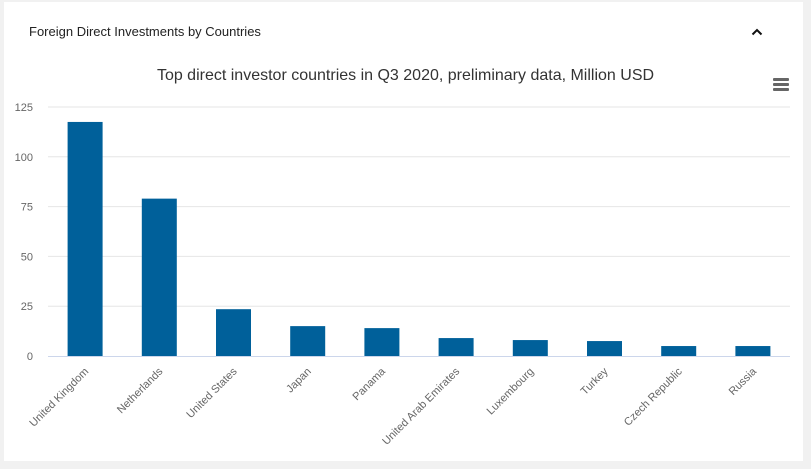 The height and width of the screenshot is (469, 811). I want to click on chart-menu-button, so click(781, 84).